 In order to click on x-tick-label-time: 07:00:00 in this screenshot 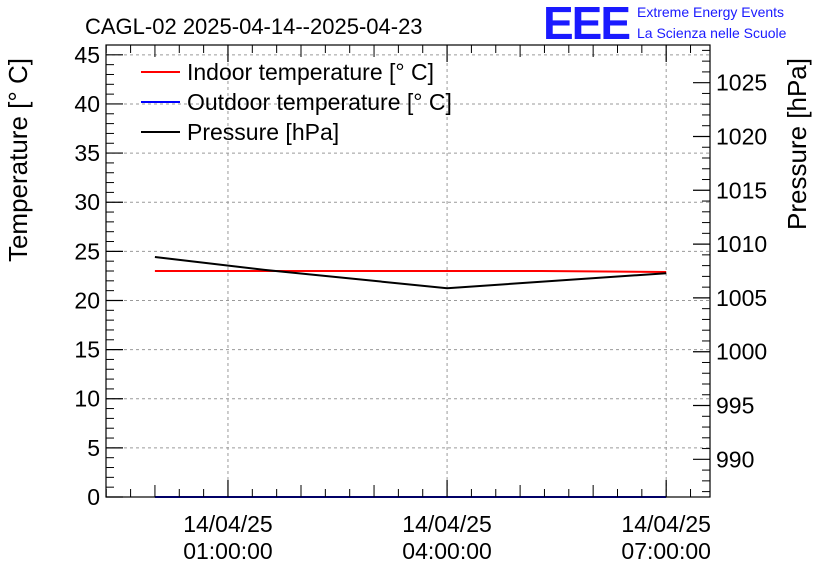, I will do `click(666, 551)`.